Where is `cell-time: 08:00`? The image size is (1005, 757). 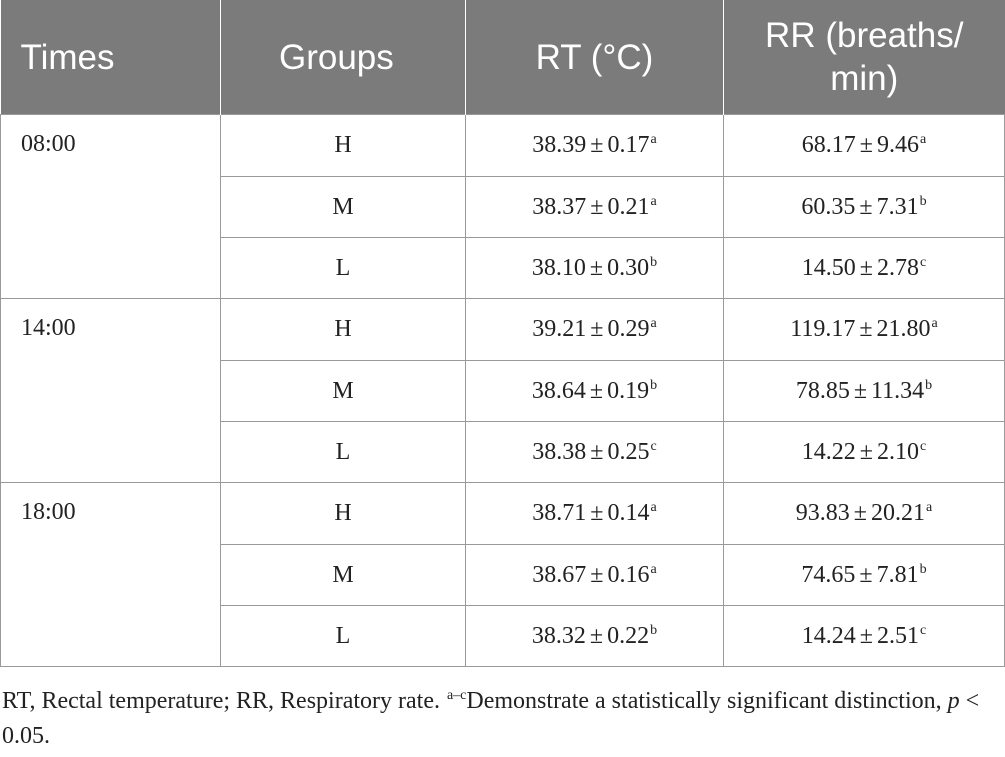 cell-time: 08:00 is located at coordinates (110, 206).